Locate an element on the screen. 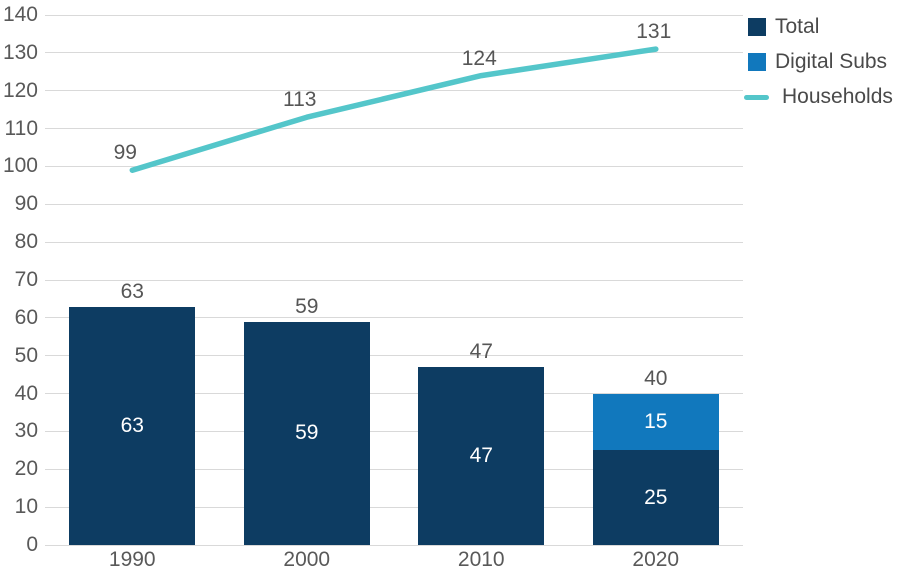  y-tick-label: 80 is located at coordinates (26, 242).